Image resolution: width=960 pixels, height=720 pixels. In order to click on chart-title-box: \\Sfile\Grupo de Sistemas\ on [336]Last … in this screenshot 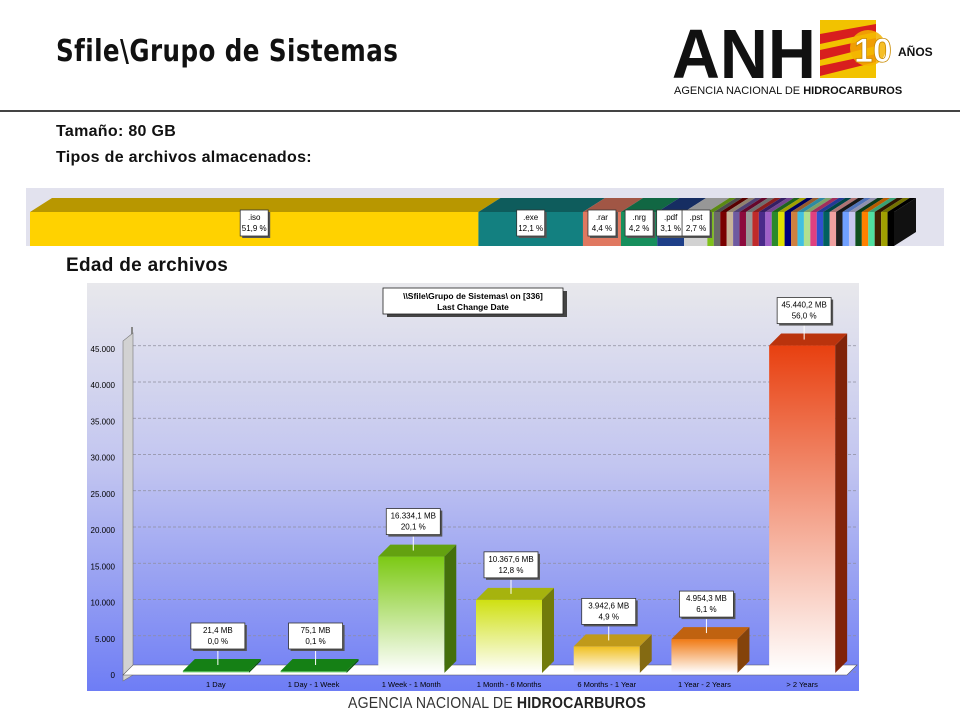, I will do `click(474, 302)`.